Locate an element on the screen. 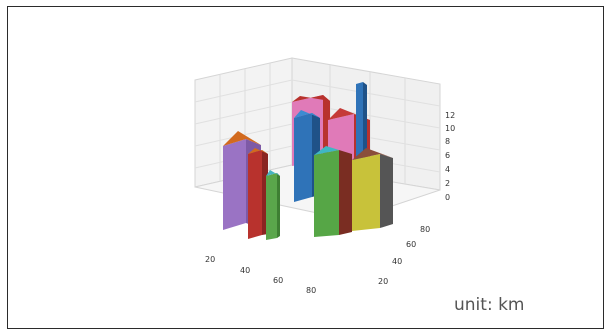 This screenshot has height=335, width=613. y-axis: 20 40 60 80 is located at coordinates (404, 255).